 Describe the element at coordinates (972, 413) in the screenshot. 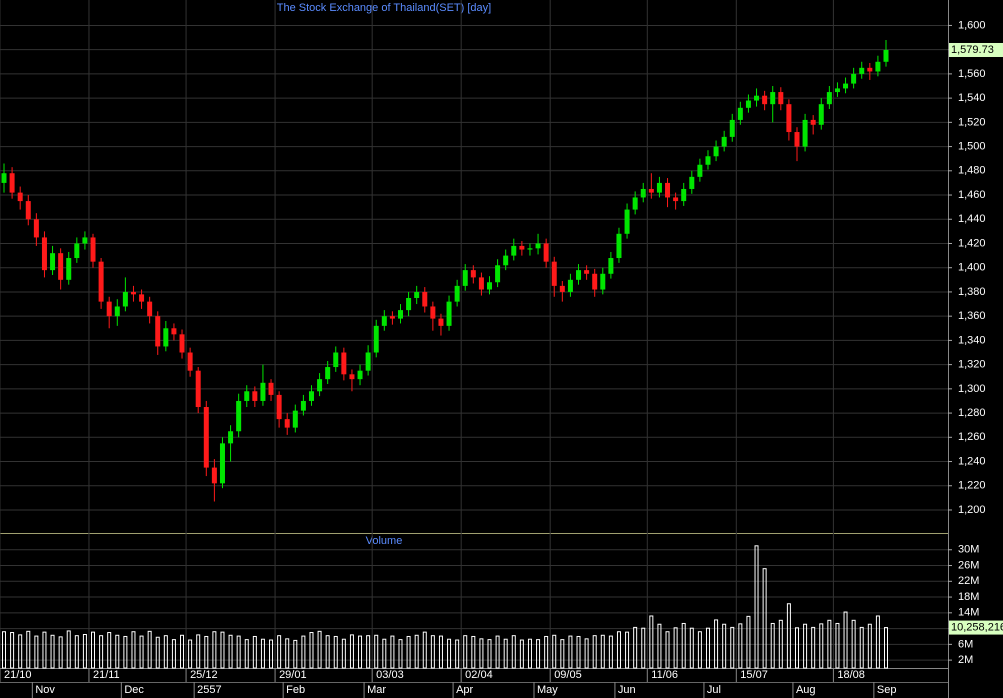

I see `y-tick-label: 1,280` at that location.